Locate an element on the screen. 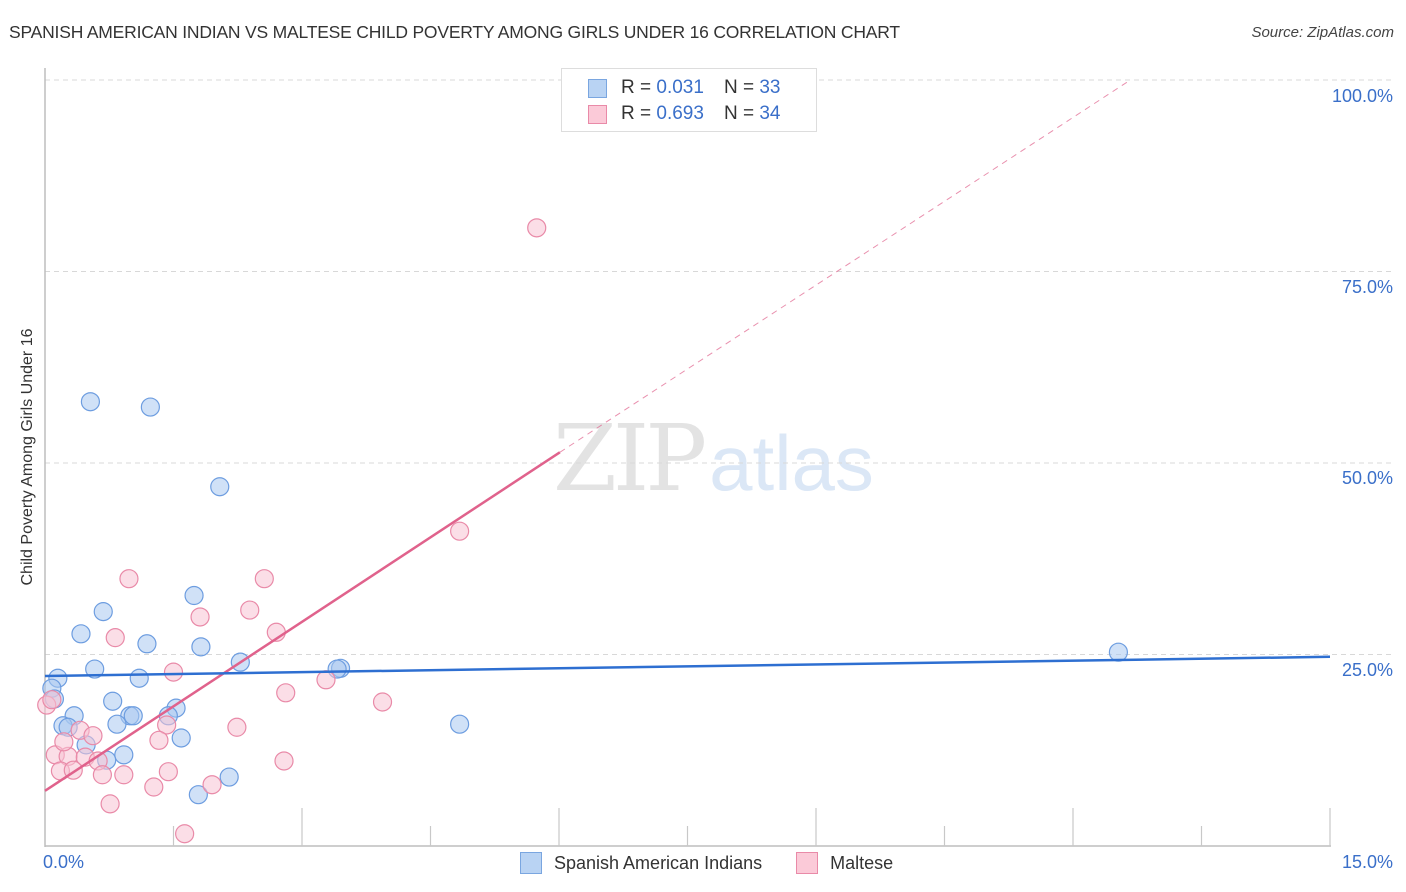  legend-label: Maltese is located at coordinates (862, 862).